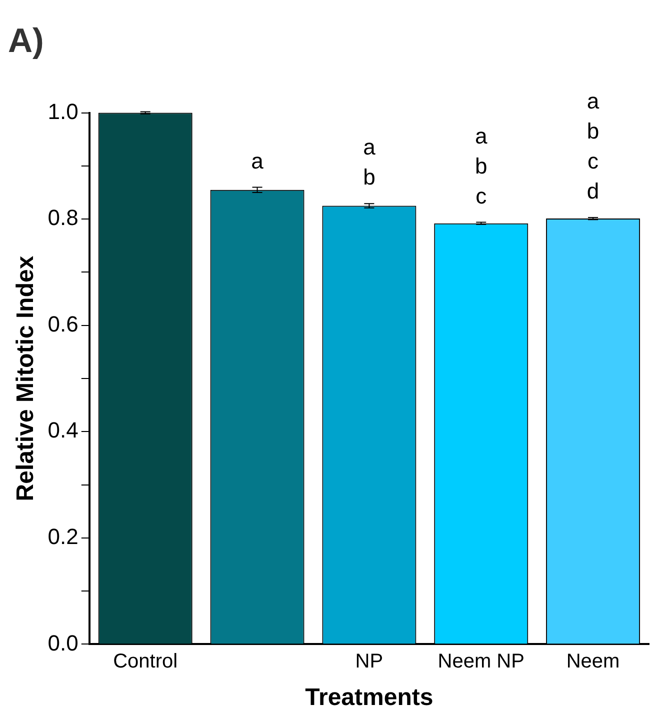  What do you see at coordinates (481, 661) in the screenshot?
I see `x-tick-label: Neem NP` at bounding box center [481, 661].